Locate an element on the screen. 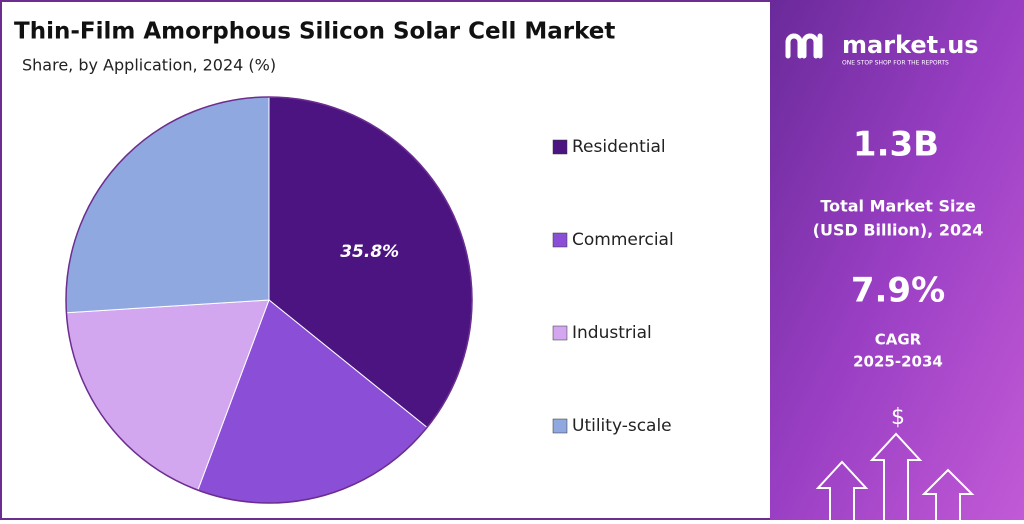  chart-subtitle: Share, by Application, 2024 (%) is located at coordinates (149, 65).